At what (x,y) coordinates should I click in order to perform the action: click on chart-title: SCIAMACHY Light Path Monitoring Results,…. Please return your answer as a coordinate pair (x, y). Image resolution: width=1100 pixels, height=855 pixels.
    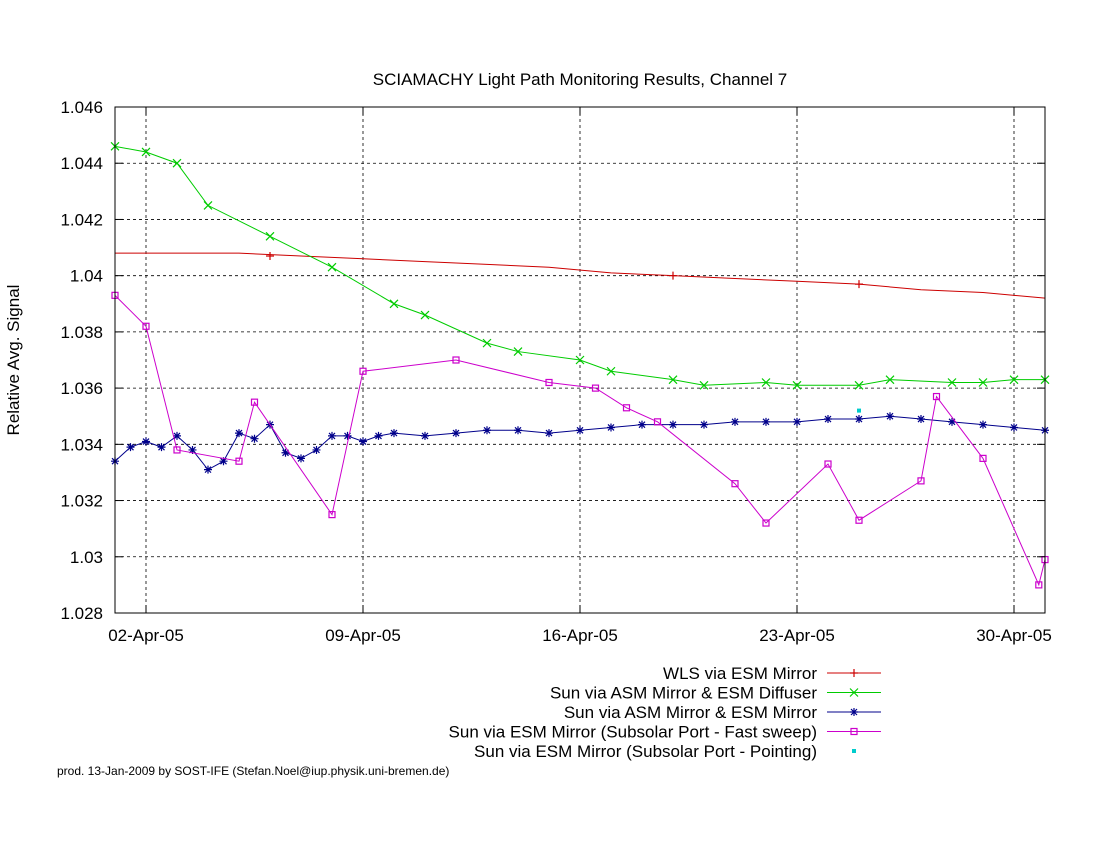
    Looking at the image, I should click on (580, 79).